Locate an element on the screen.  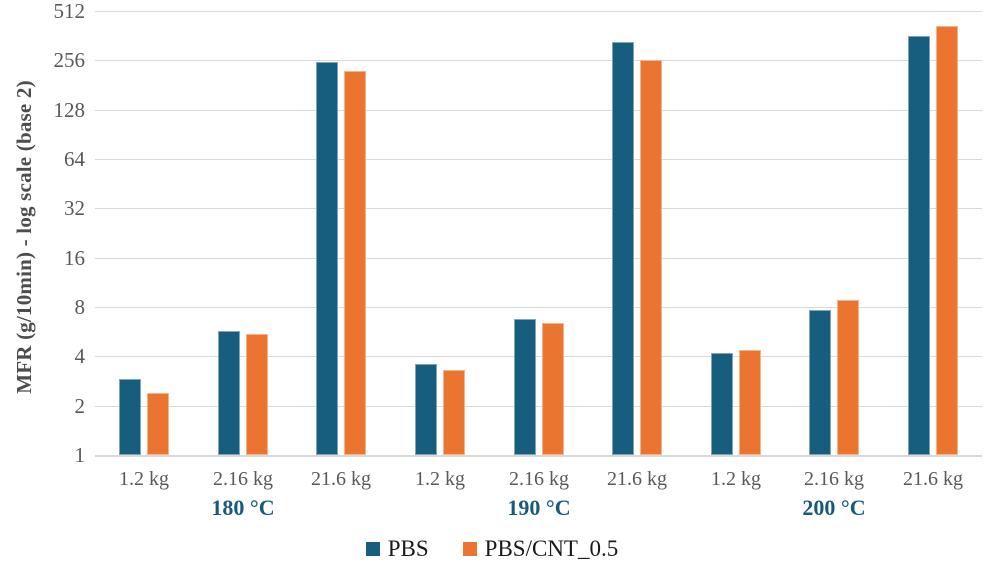
legend: PBS PBS/CNT_0.5 is located at coordinates (492, 549).